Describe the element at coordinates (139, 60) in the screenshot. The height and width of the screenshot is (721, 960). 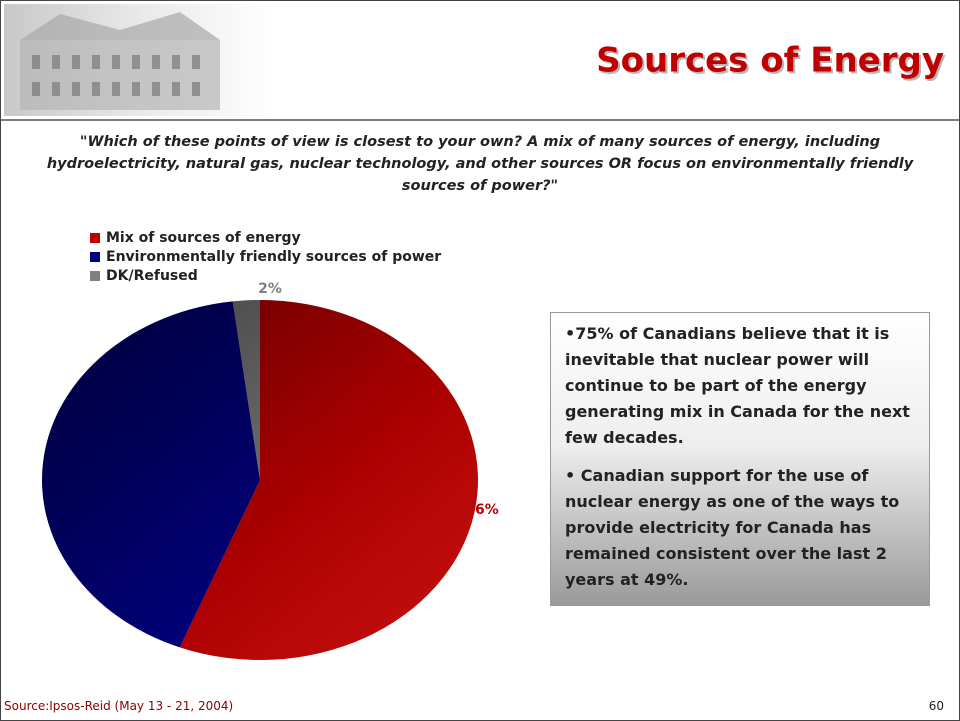
I see `header-image` at that location.